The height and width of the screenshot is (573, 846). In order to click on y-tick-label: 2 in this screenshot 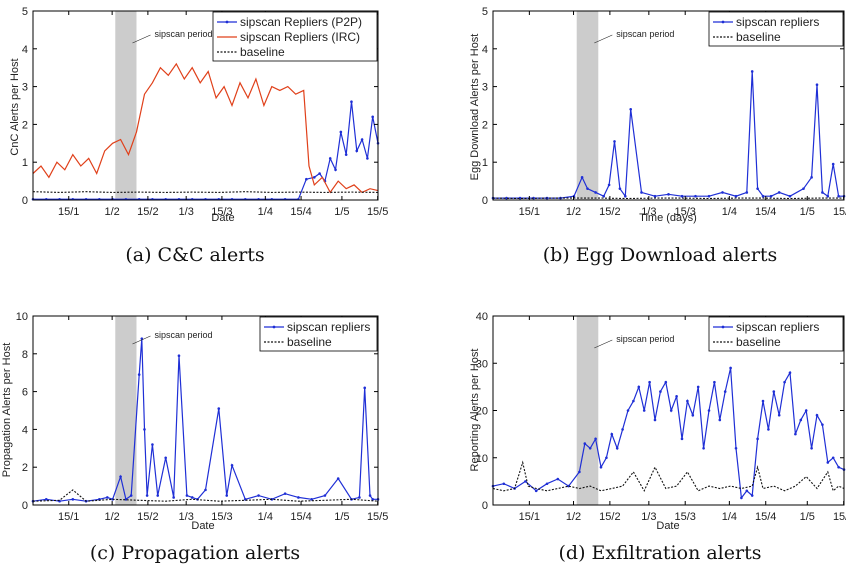, I will do `click(485, 125)`.